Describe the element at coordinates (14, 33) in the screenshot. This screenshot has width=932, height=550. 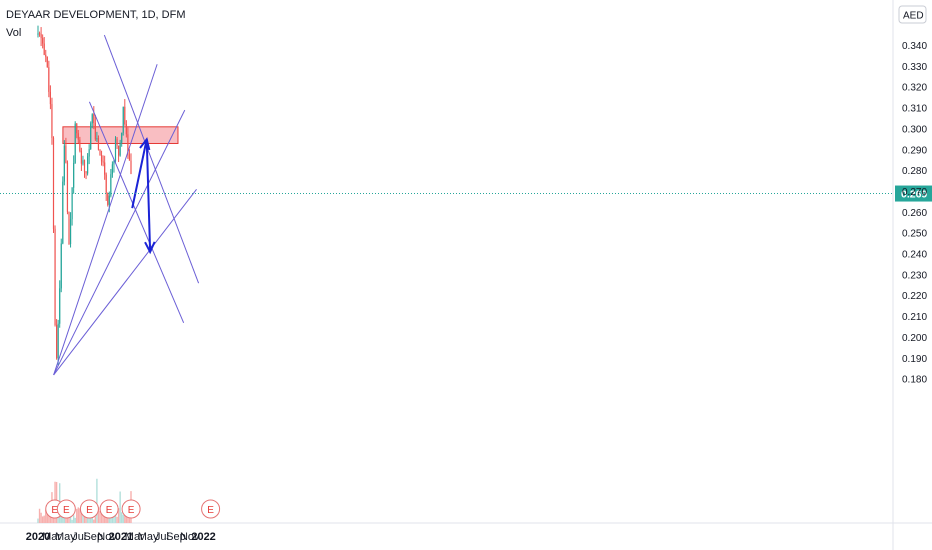
I see `volume-indicator-label: Vol` at that location.